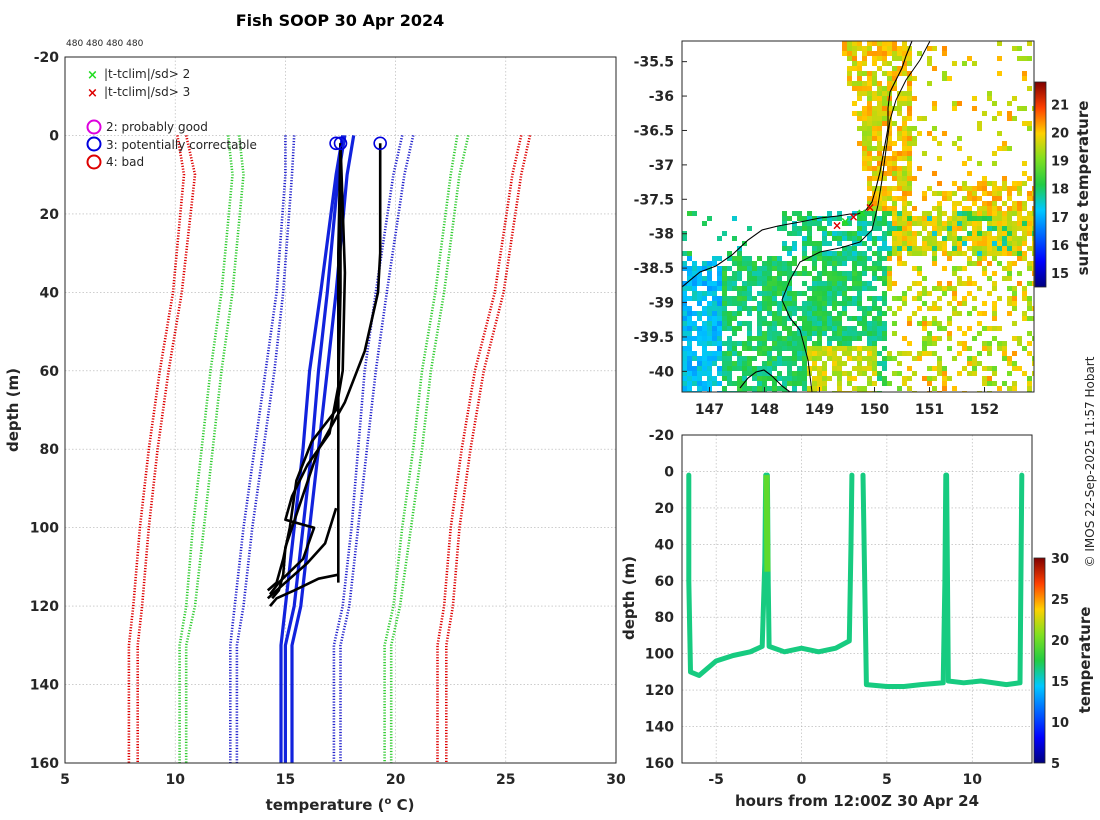 This screenshot has height=820, width=1100. What do you see at coordinates (147, 74) in the screenshot?
I see `legend-label-sd2: |t-tclim|/sd> 2` at bounding box center [147, 74].